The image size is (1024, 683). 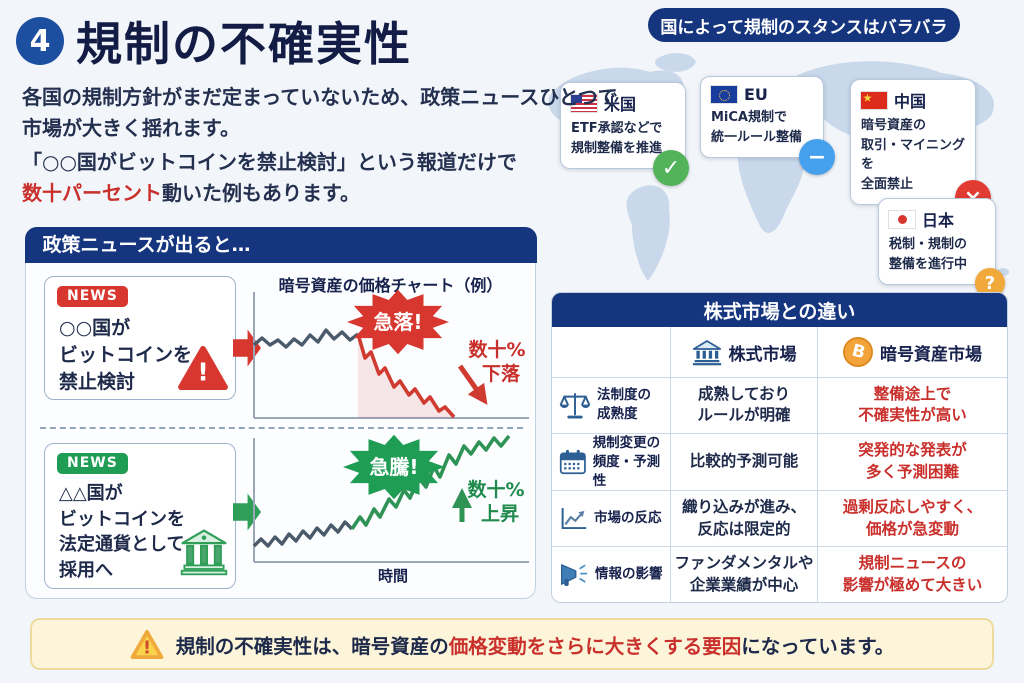 What do you see at coordinates (281, 428) in the screenshot?
I see `divider` at bounding box center [281, 428].